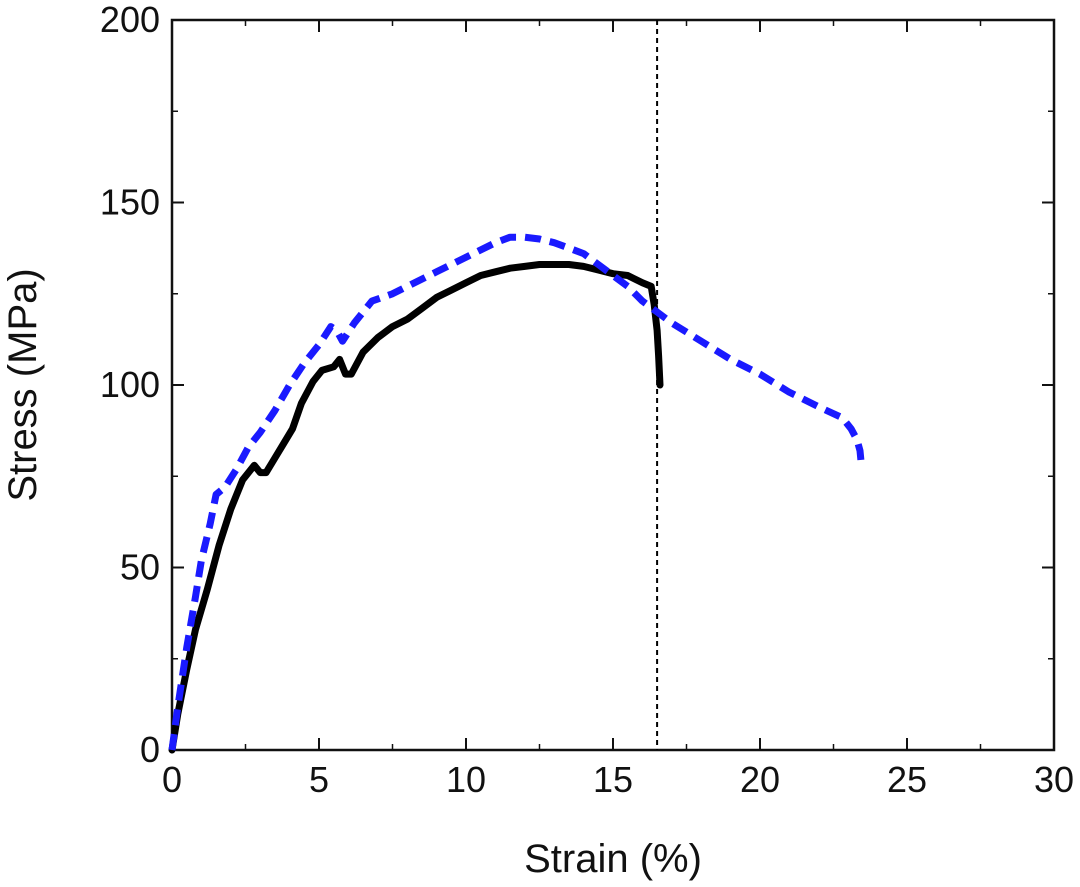 The width and height of the screenshot is (1080, 887). Describe the element at coordinates (319, 779) in the screenshot. I see `x-tick-label: 5` at that location.